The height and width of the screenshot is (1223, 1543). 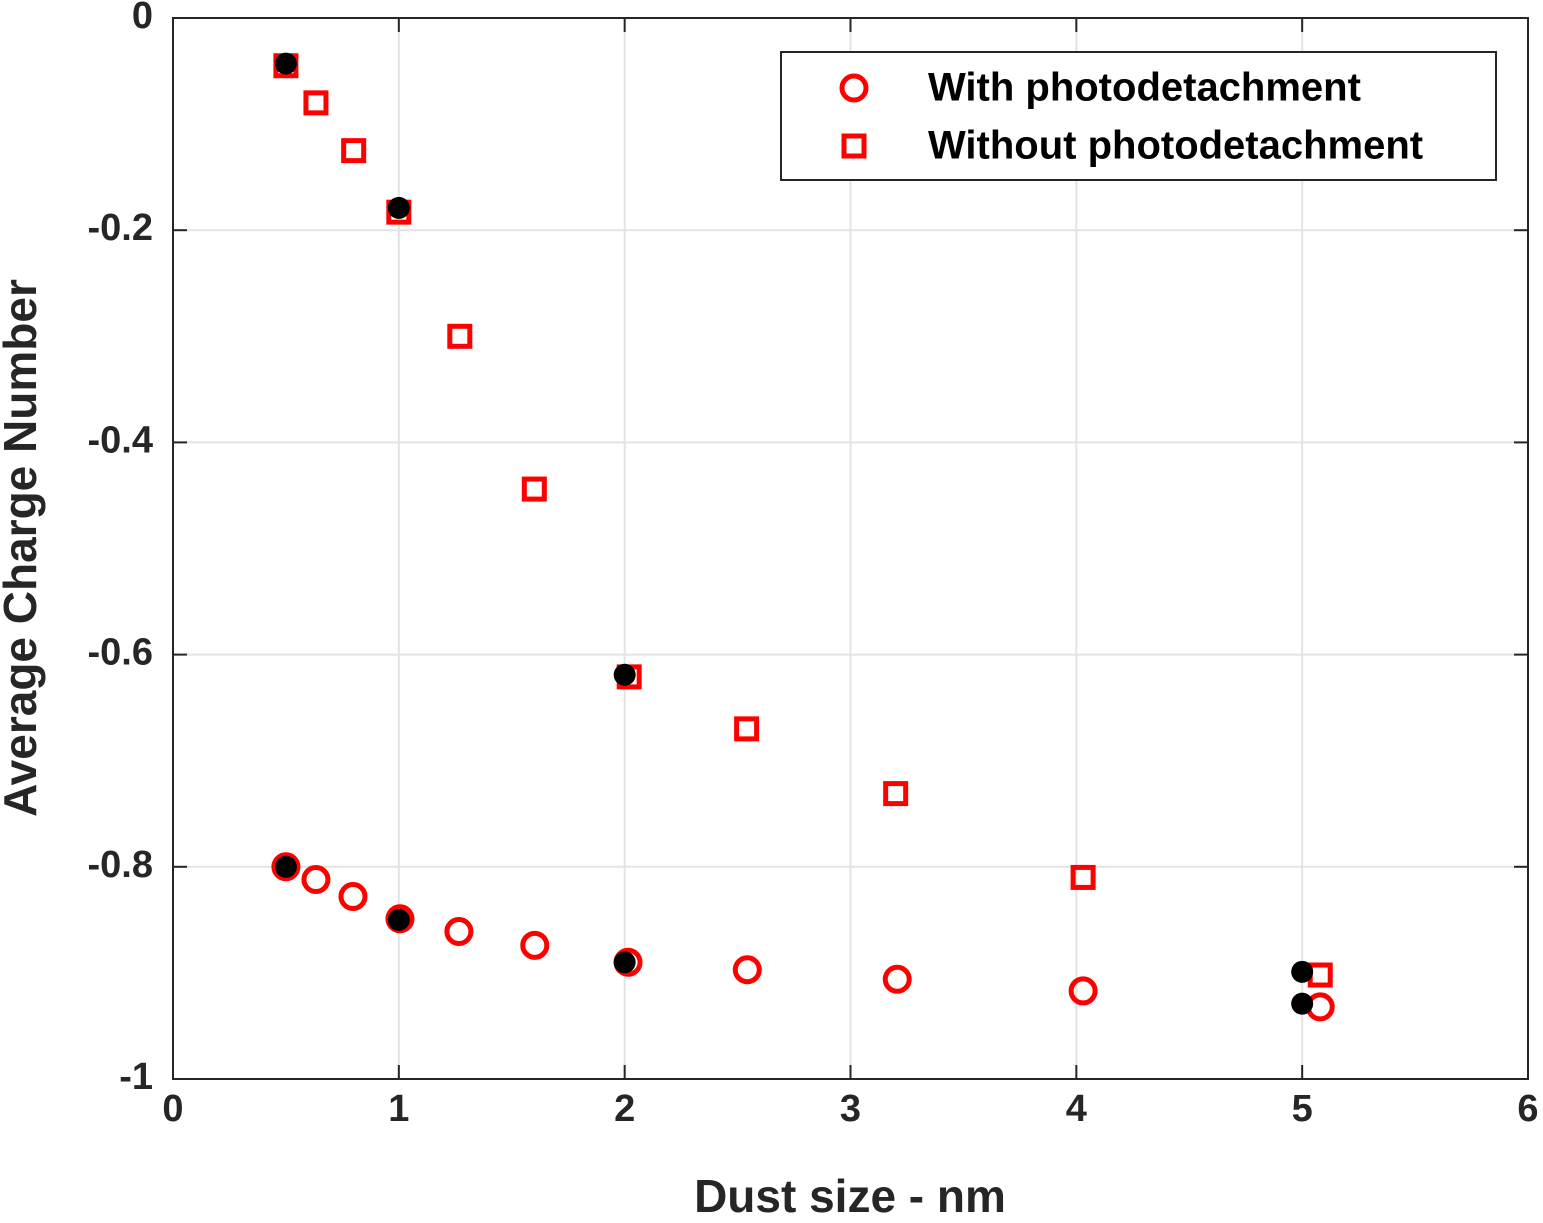 I want to click on legend-label: Without photodetachment, so click(x=1175, y=146).